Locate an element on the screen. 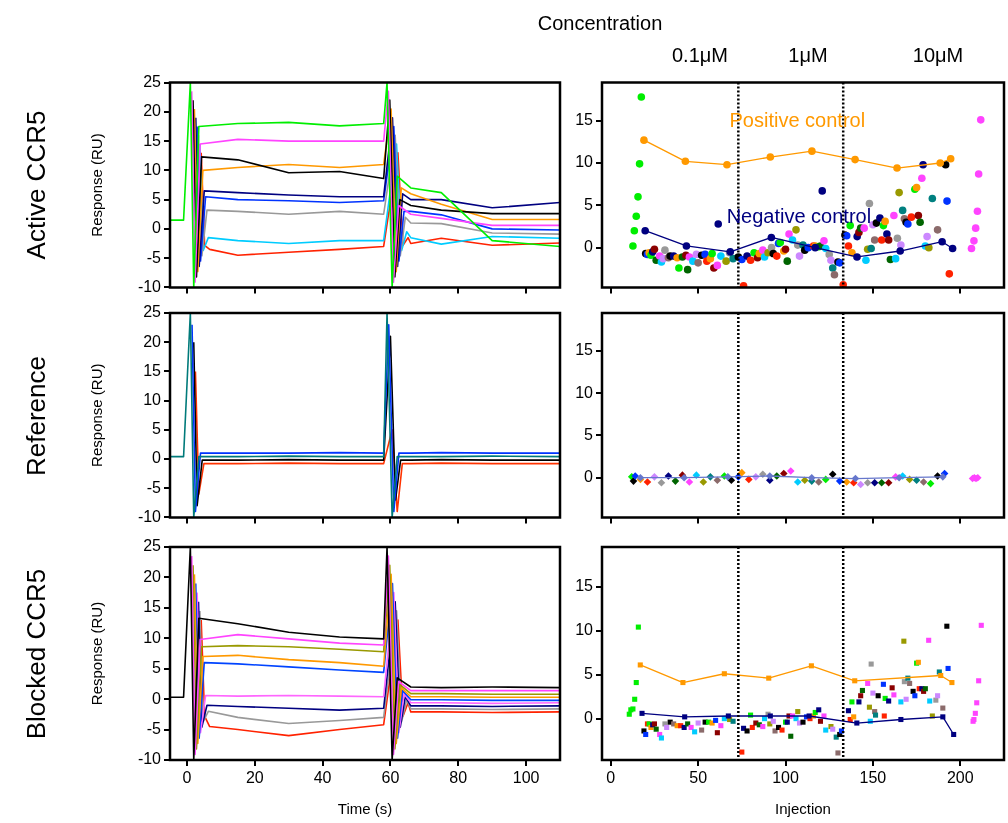 This screenshot has width=1008, height=823. x-tick-label: 200 is located at coordinates (960, 778).